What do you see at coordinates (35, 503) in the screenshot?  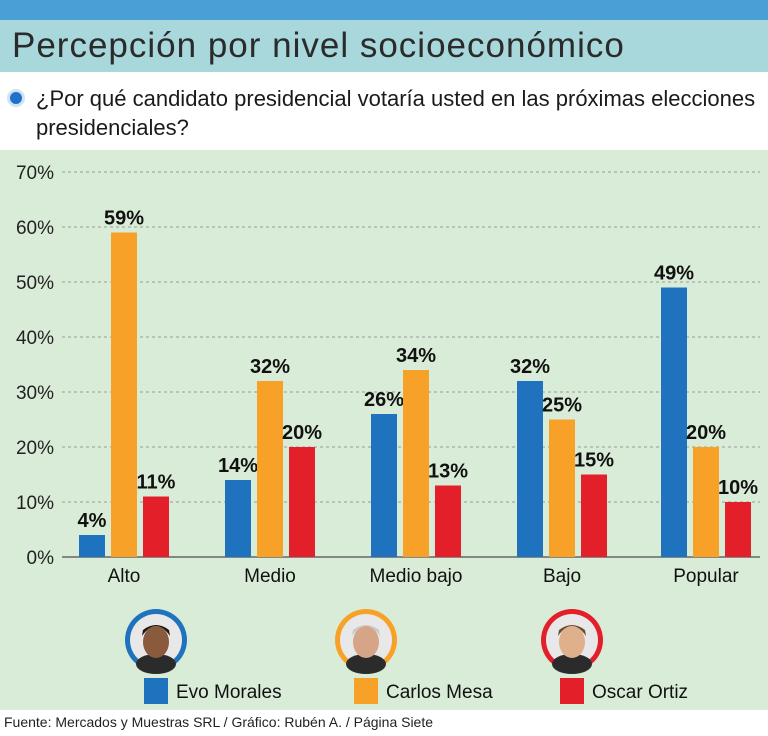 I see `y-tick-label: 10%` at bounding box center [35, 503].